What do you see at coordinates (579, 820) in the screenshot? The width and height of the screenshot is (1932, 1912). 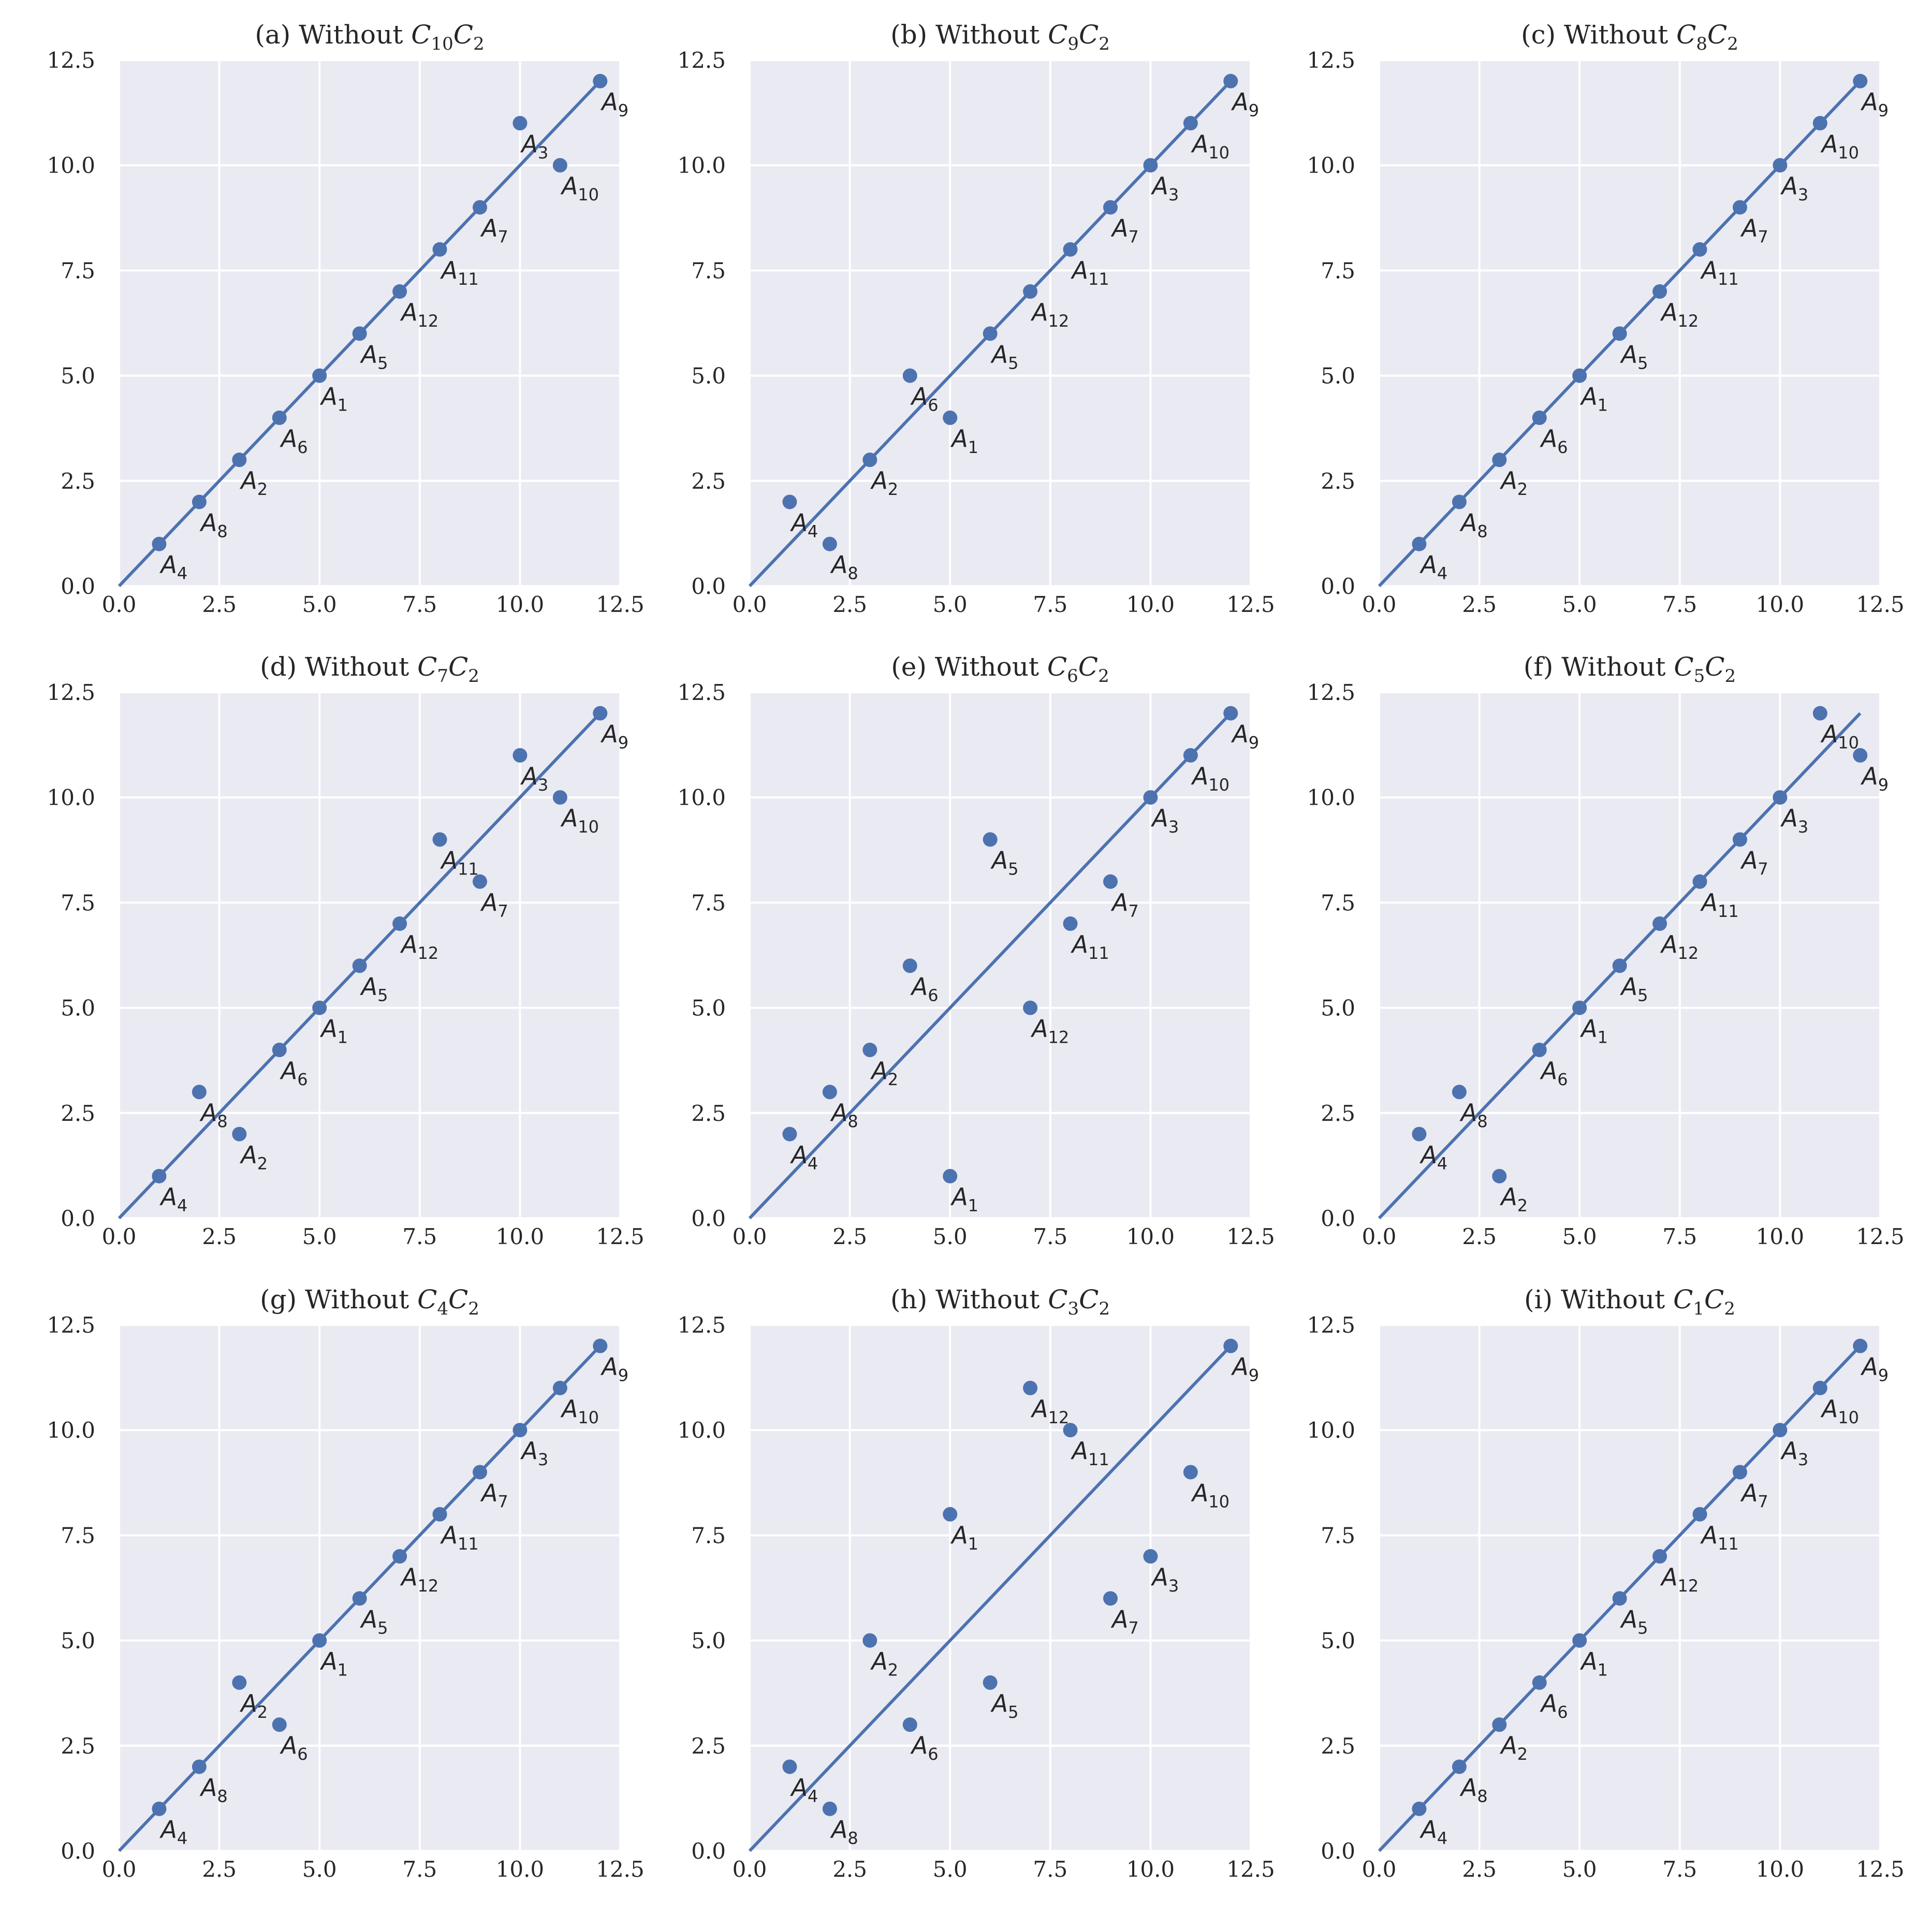 I see `point-label: A10` at bounding box center [579, 820].